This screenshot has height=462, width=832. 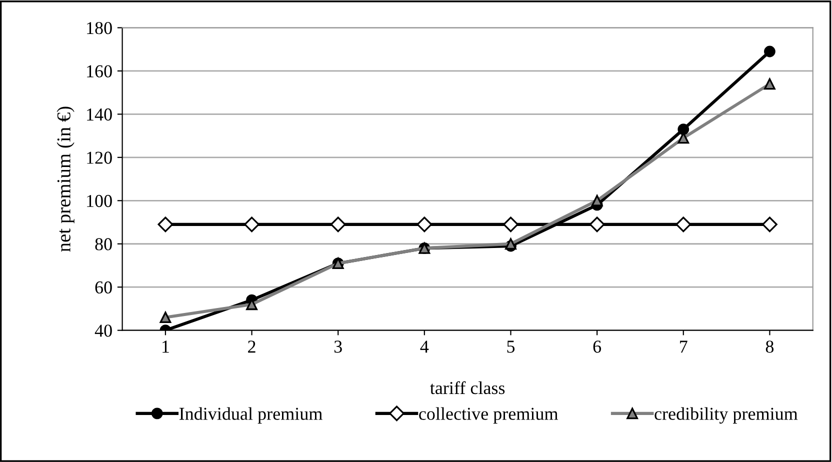 I want to click on legend-label: credibility premium, so click(x=726, y=415).